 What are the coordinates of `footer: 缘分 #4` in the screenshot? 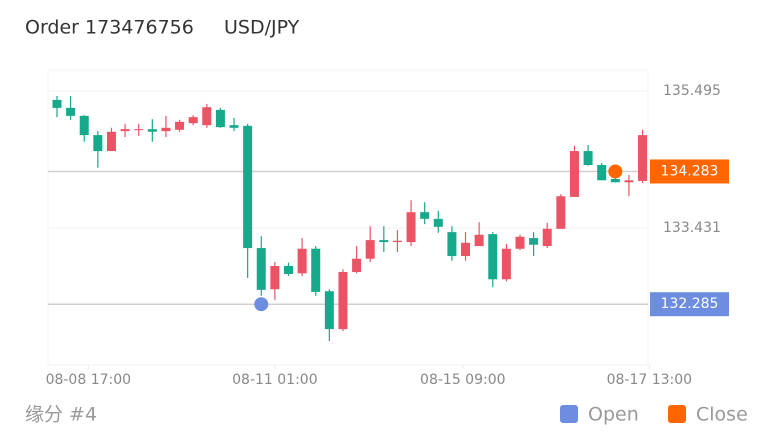 It's located at (61, 415).